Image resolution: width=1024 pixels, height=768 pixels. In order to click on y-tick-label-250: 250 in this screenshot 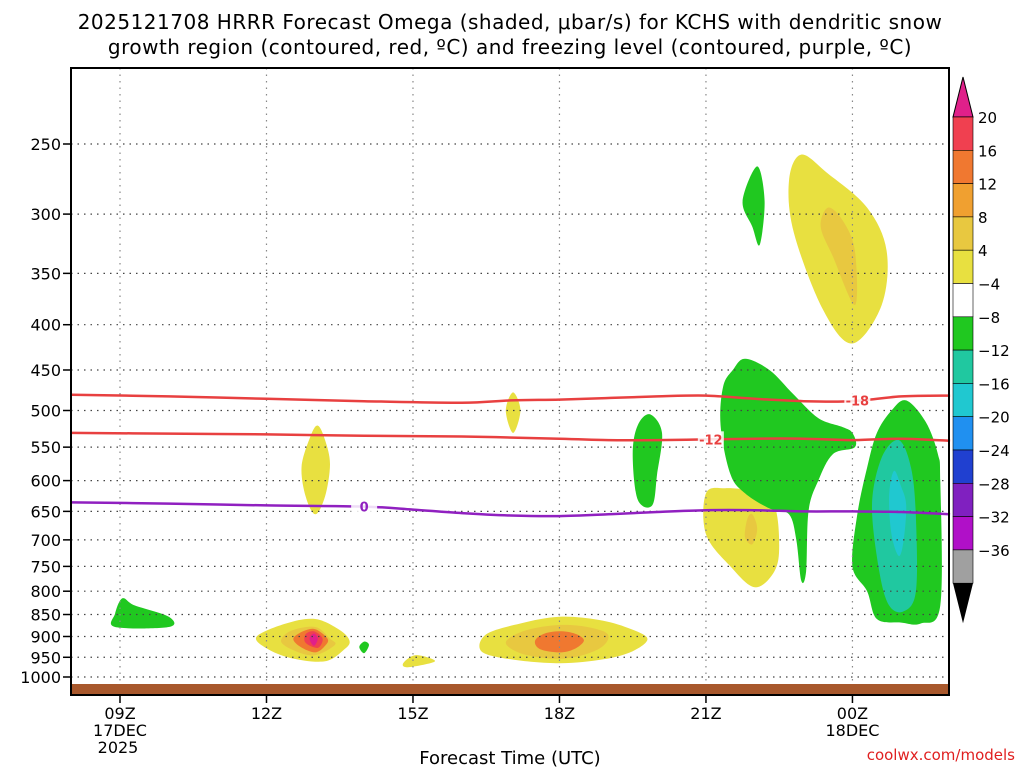, I will do `click(45, 144)`.